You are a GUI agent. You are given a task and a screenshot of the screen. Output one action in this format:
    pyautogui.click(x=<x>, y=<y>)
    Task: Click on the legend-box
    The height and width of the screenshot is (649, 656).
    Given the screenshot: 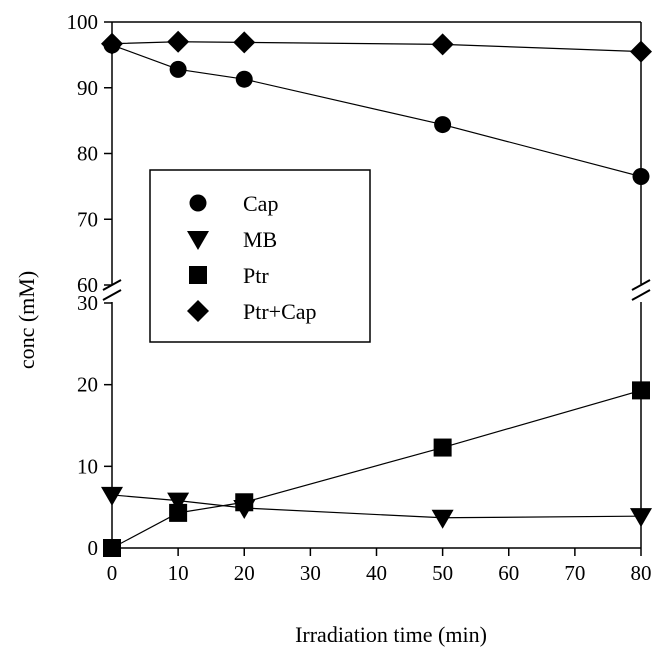 What is the action you would take?
    pyautogui.click(x=260, y=256)
    